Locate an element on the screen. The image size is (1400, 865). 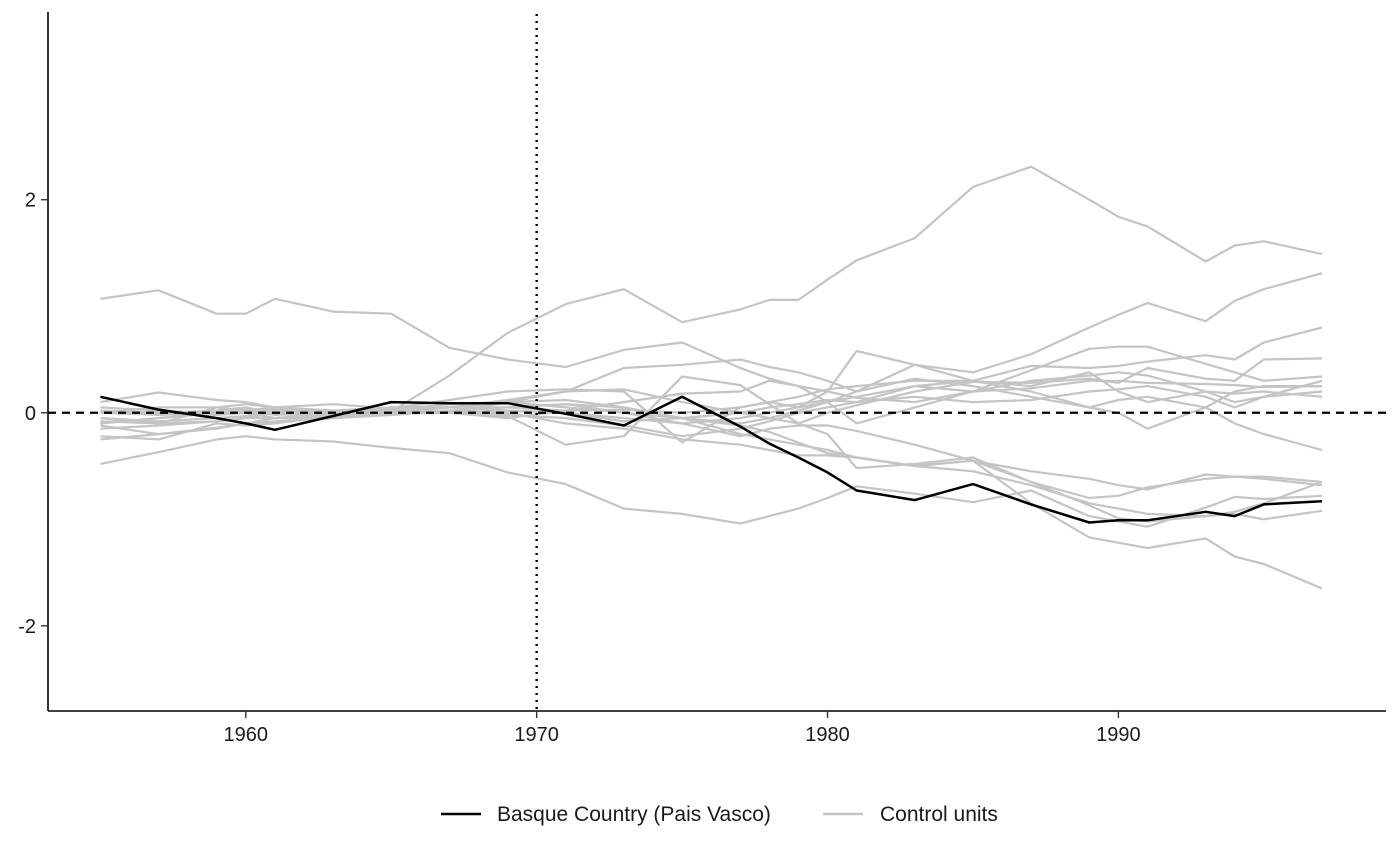
treated-series-line is located at coordinates (711, 459).